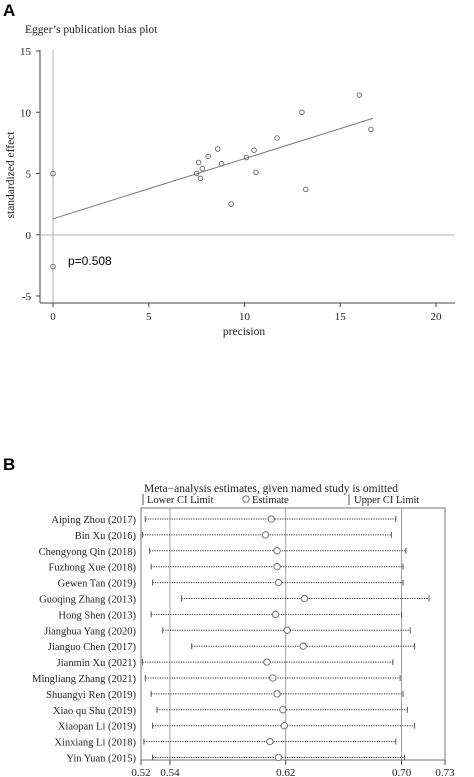  Describe the element at coordinates (270, 500) in the screenshot. I see `legend-estimate-label: Estimate` at that location.